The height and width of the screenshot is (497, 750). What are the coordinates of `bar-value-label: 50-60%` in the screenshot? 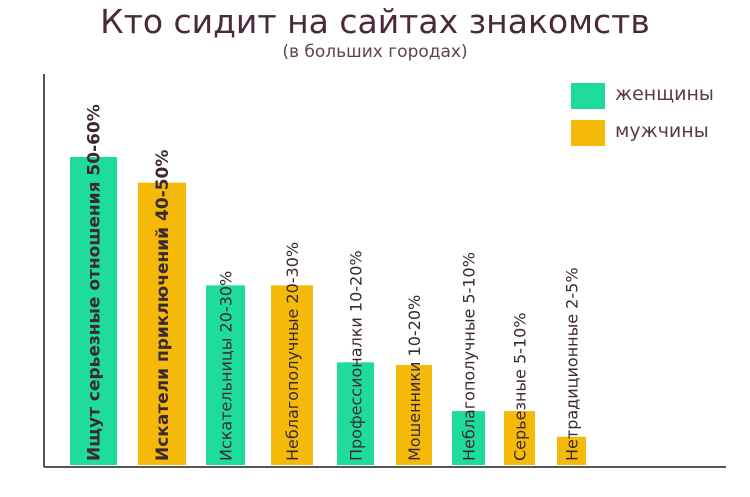 It's located at (95, 139).